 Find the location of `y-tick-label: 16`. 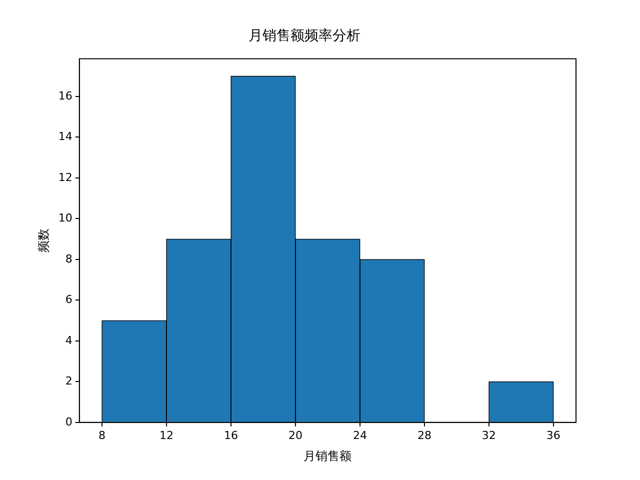

y-tick-label: 16 is located at coordinates (65, 95).